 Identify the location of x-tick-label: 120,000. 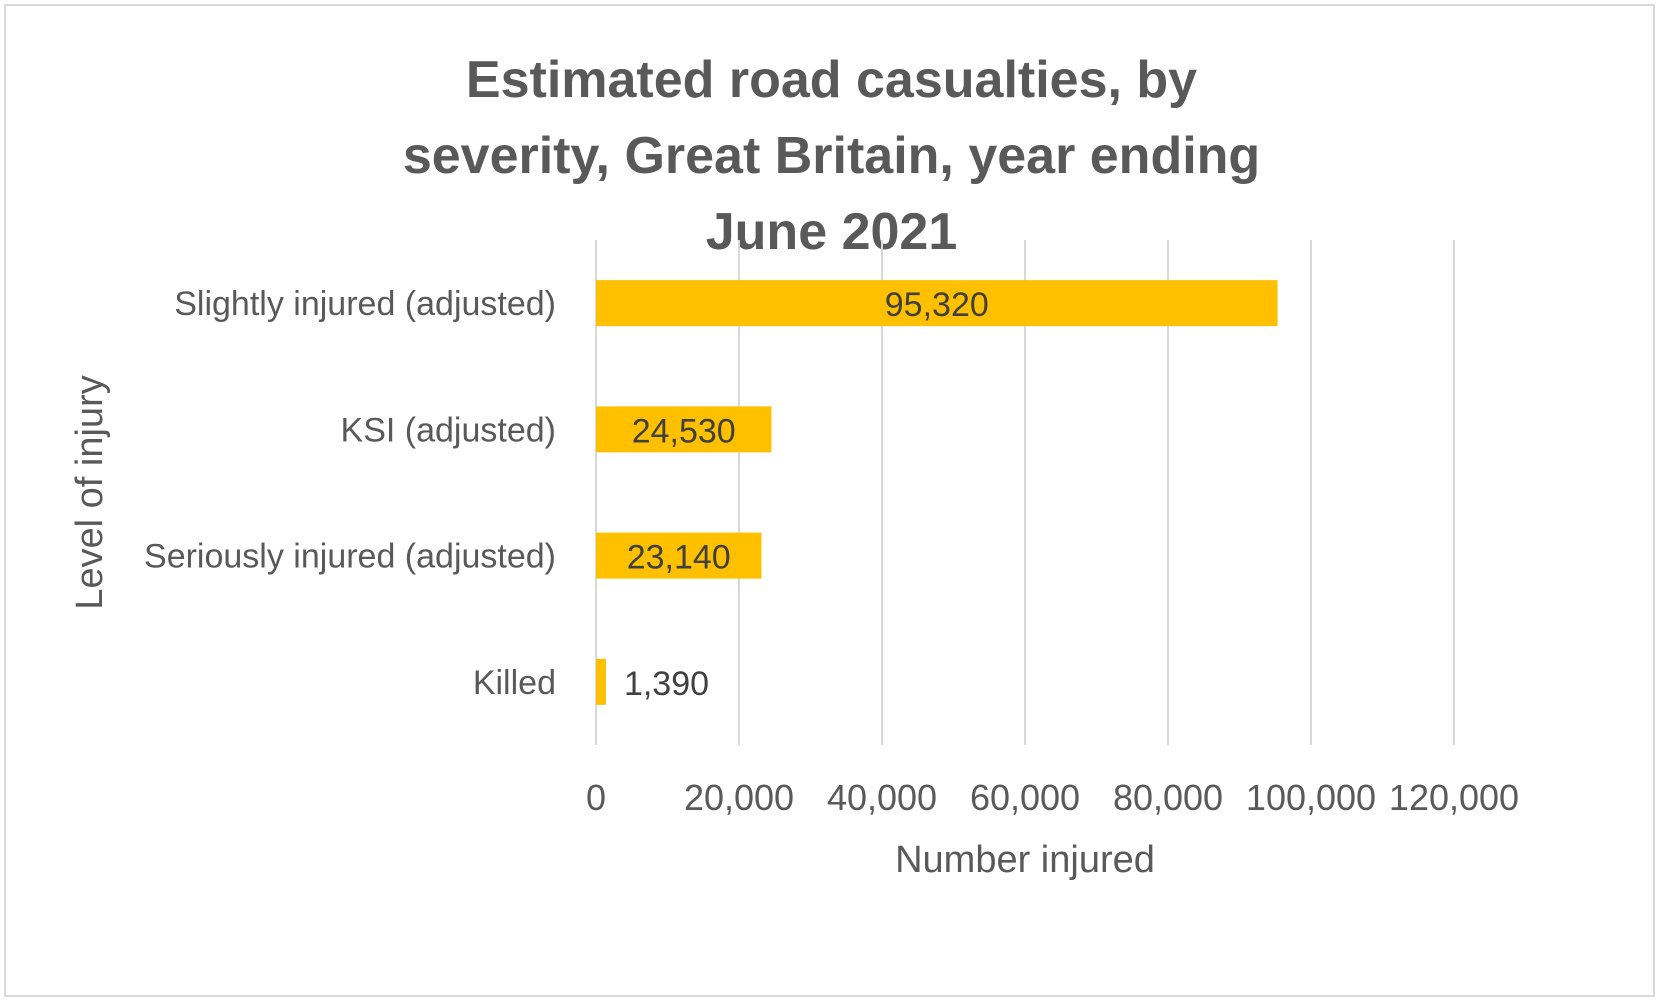
(1454, 797).